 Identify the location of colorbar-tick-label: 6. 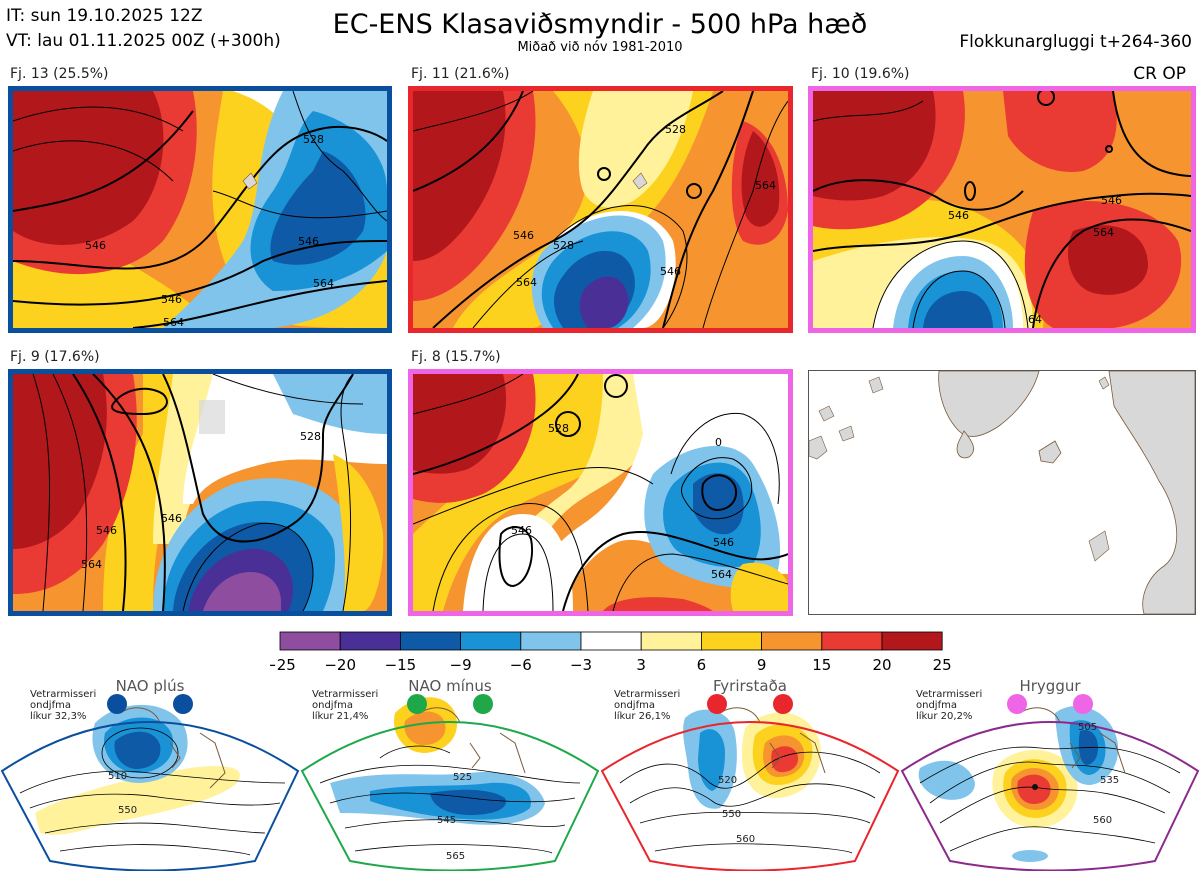
(702, 665).